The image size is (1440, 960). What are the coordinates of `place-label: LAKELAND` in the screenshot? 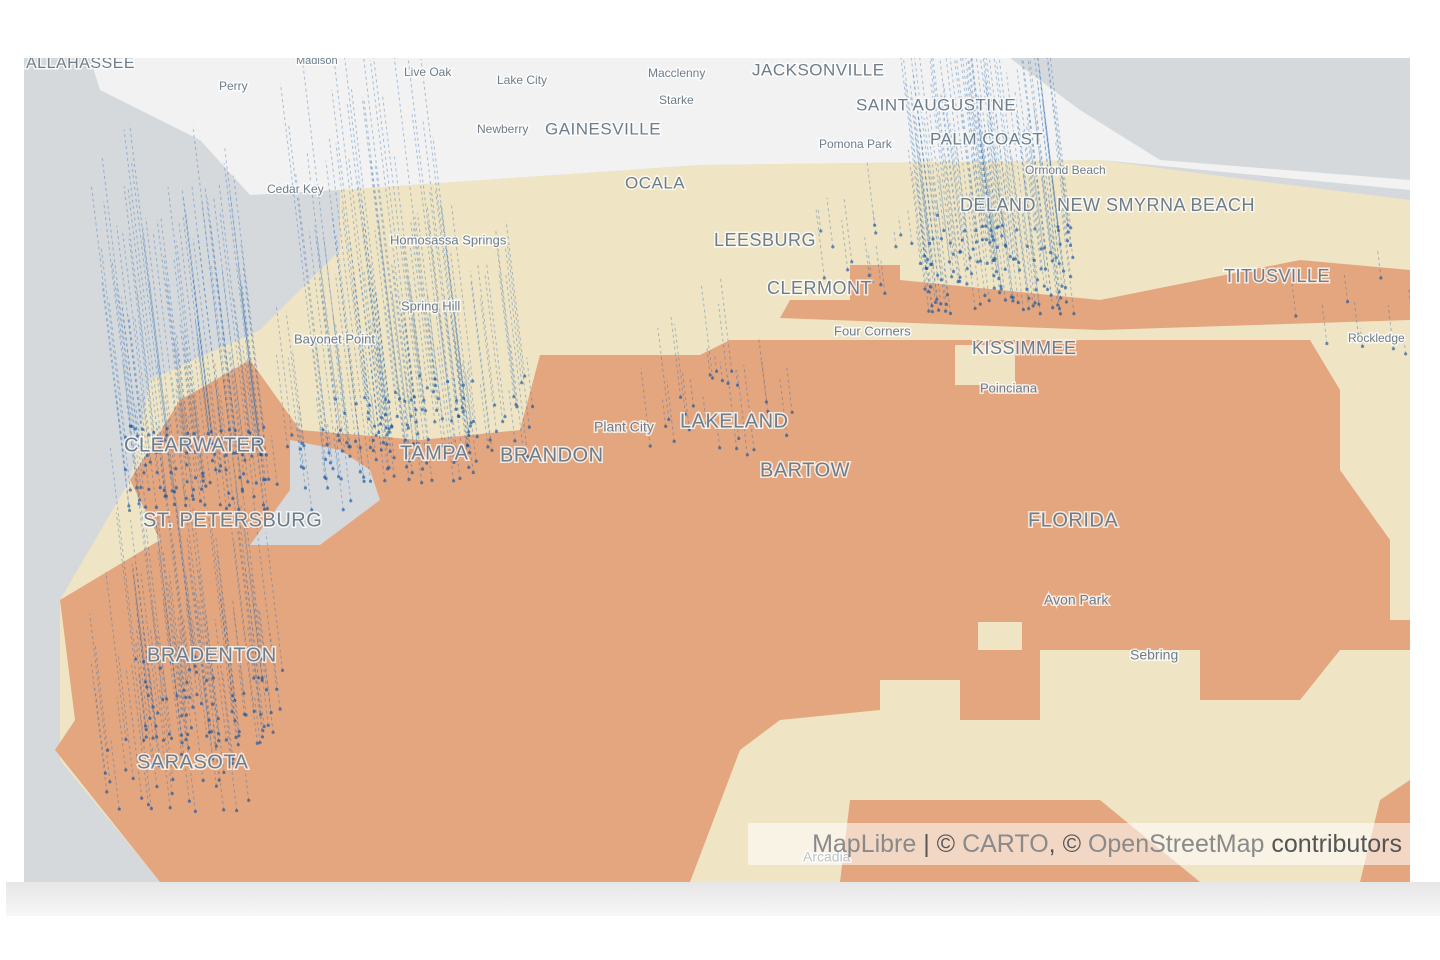 It's located at (734, 421).